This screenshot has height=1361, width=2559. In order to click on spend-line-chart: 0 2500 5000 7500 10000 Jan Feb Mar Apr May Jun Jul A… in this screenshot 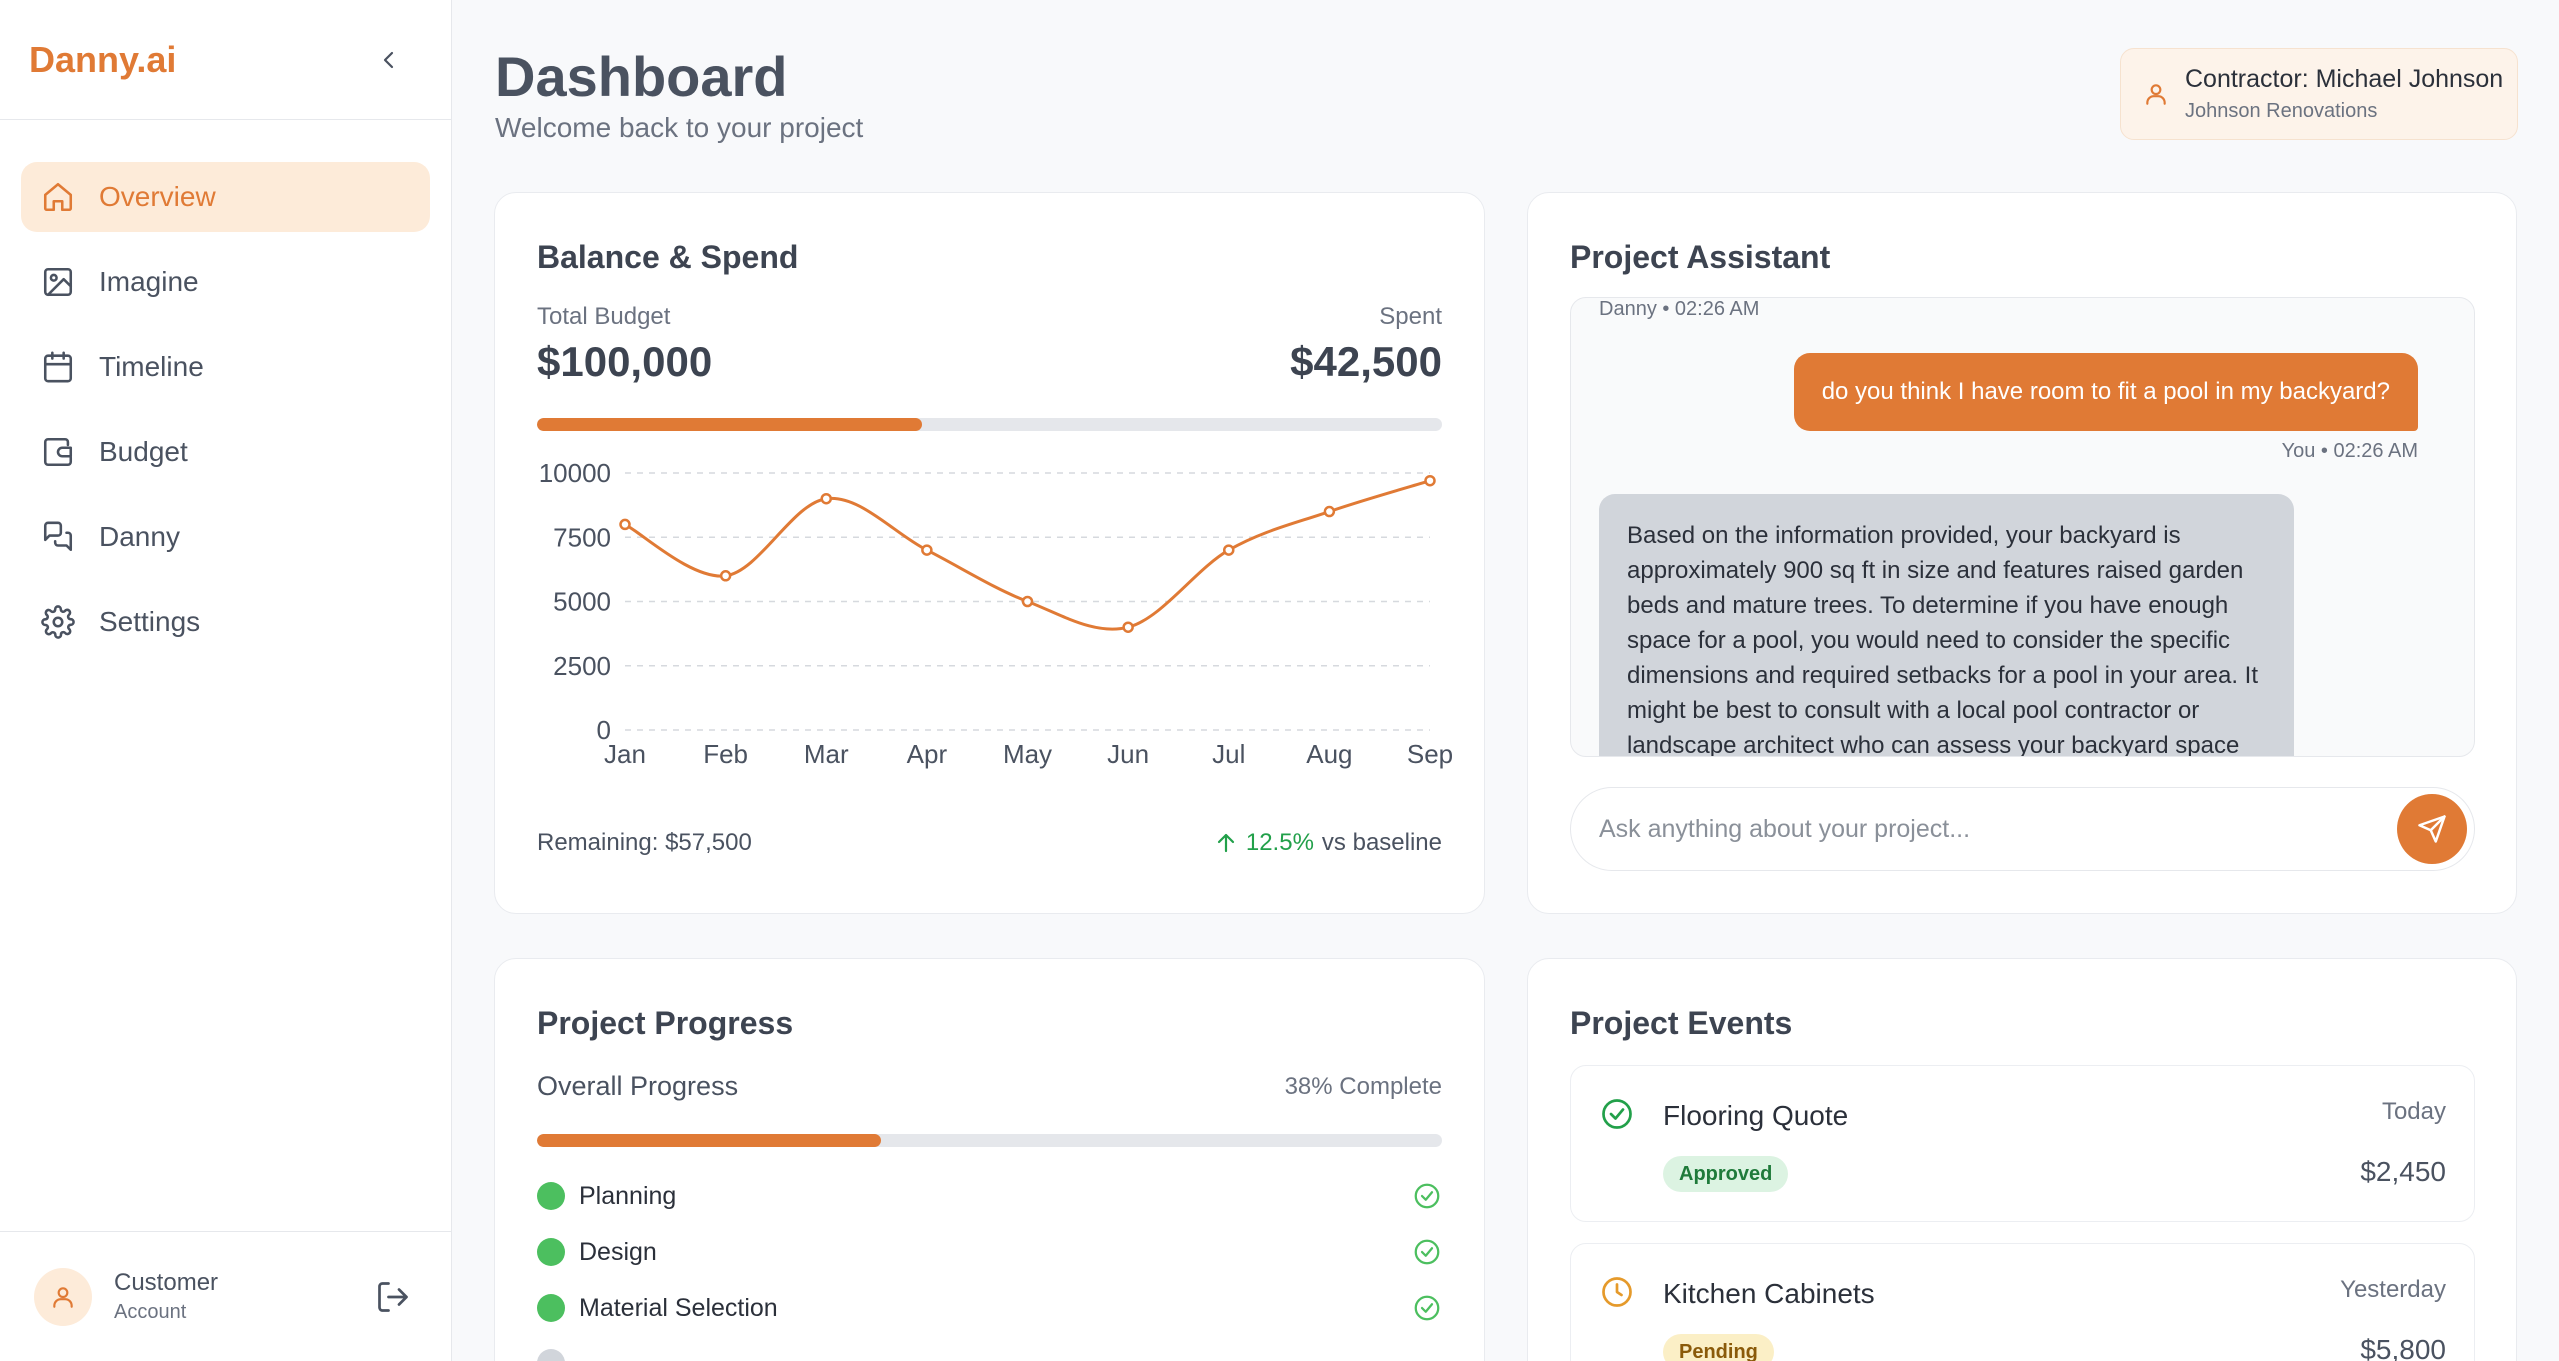, I will do `click(996, 613)`.